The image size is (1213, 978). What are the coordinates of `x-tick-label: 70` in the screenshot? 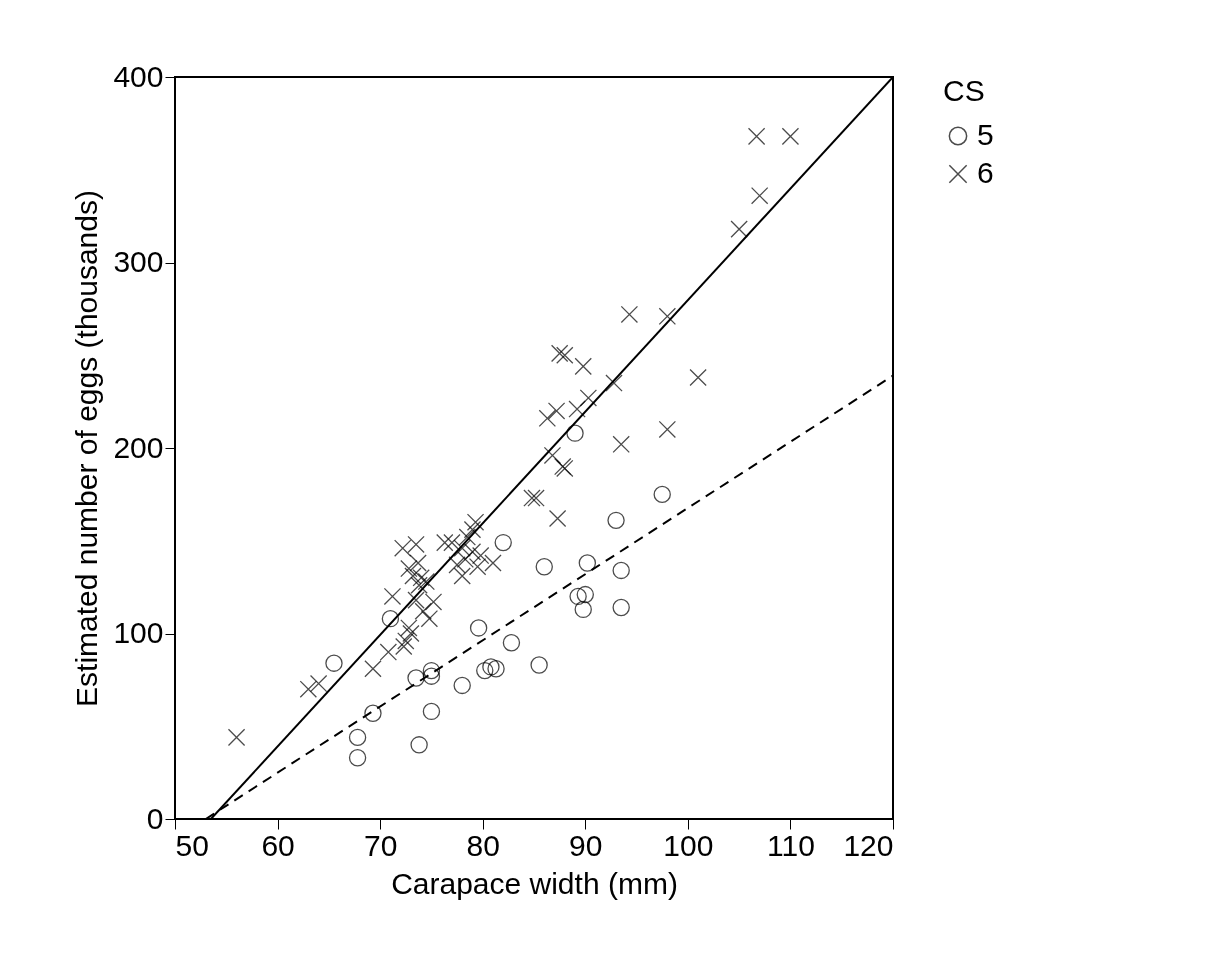 It's located at (380, 845).